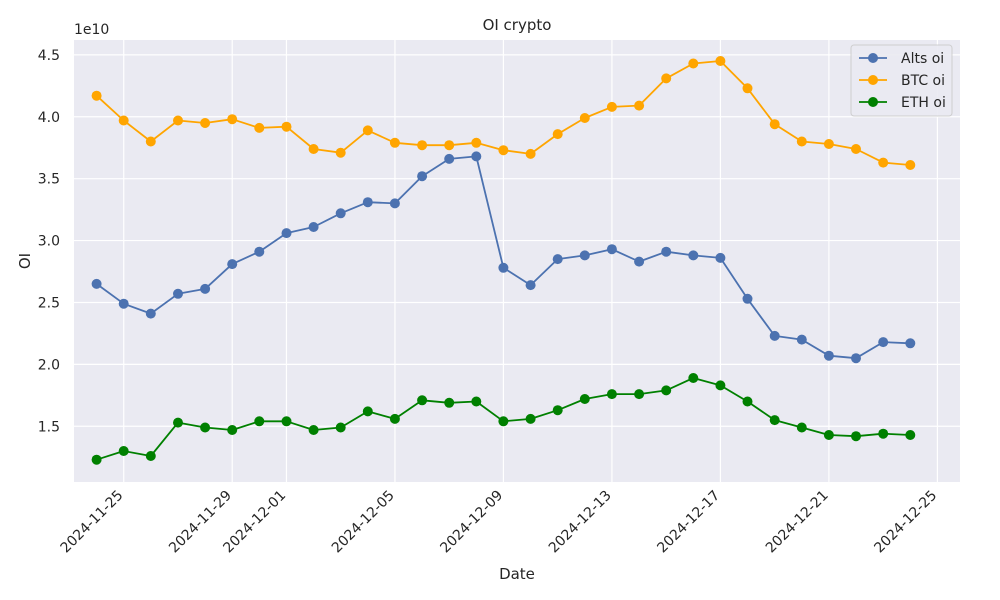 The image size is (1000, 600). I want to click on y-offset-label: 1e10, so click(91, 30).